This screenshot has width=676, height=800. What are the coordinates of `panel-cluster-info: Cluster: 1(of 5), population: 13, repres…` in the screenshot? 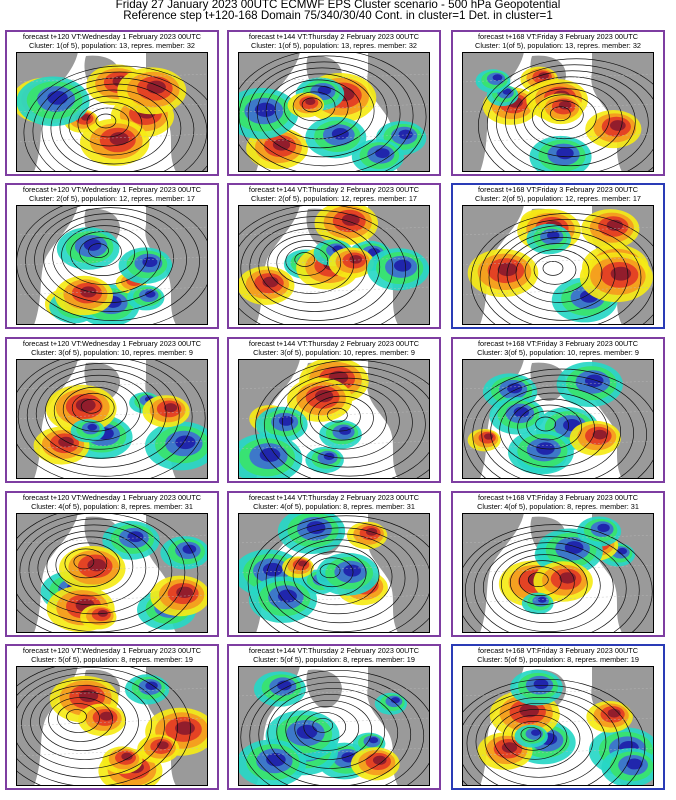 It's located at (558, 45).